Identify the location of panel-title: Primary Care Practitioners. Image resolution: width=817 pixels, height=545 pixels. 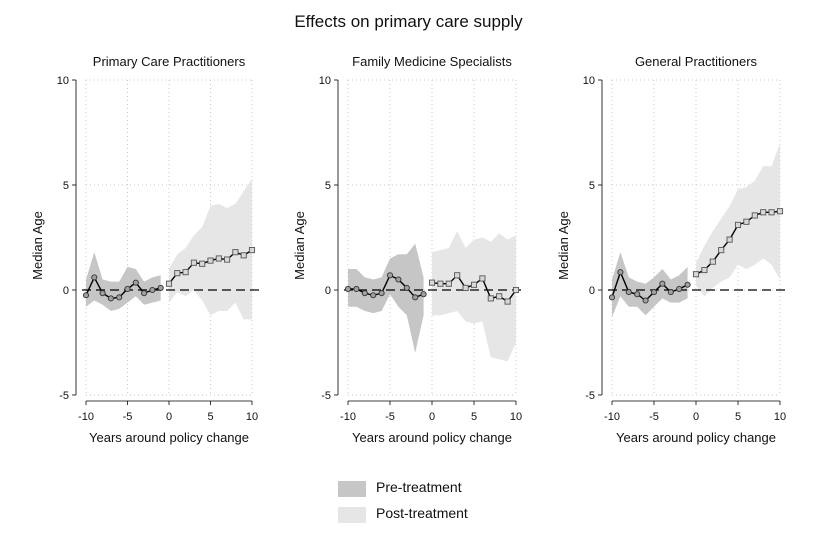
(169, 61).